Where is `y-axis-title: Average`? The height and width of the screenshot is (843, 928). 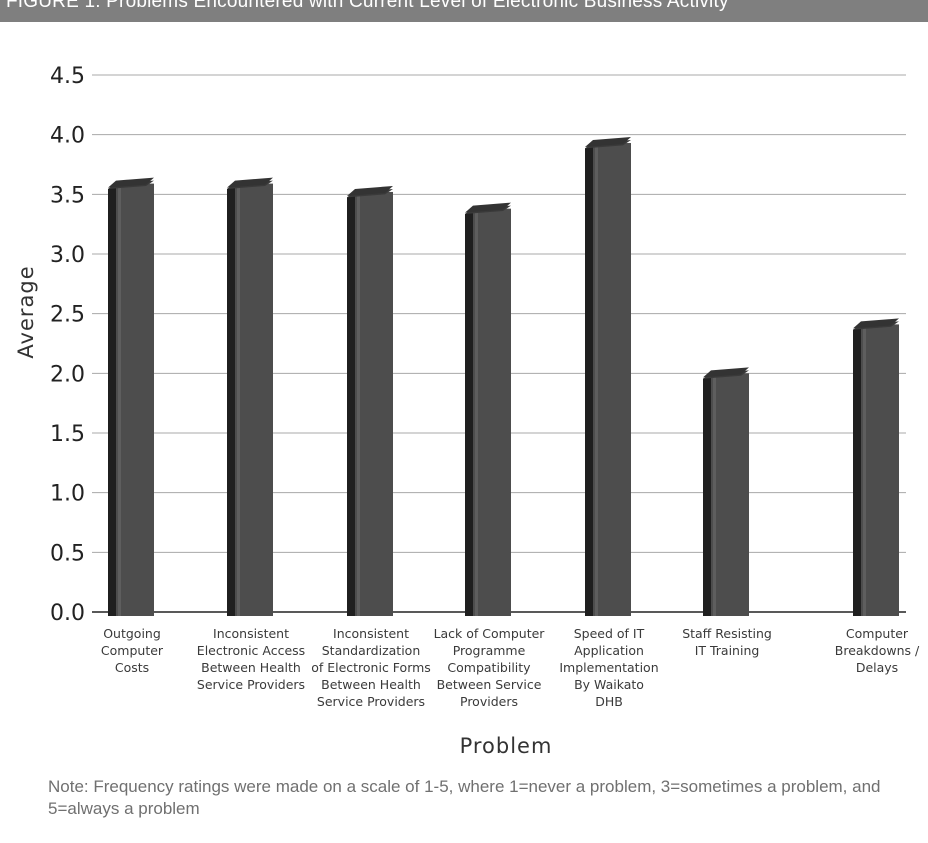
y-axis-title: Average is located at coordinates (26, 311).